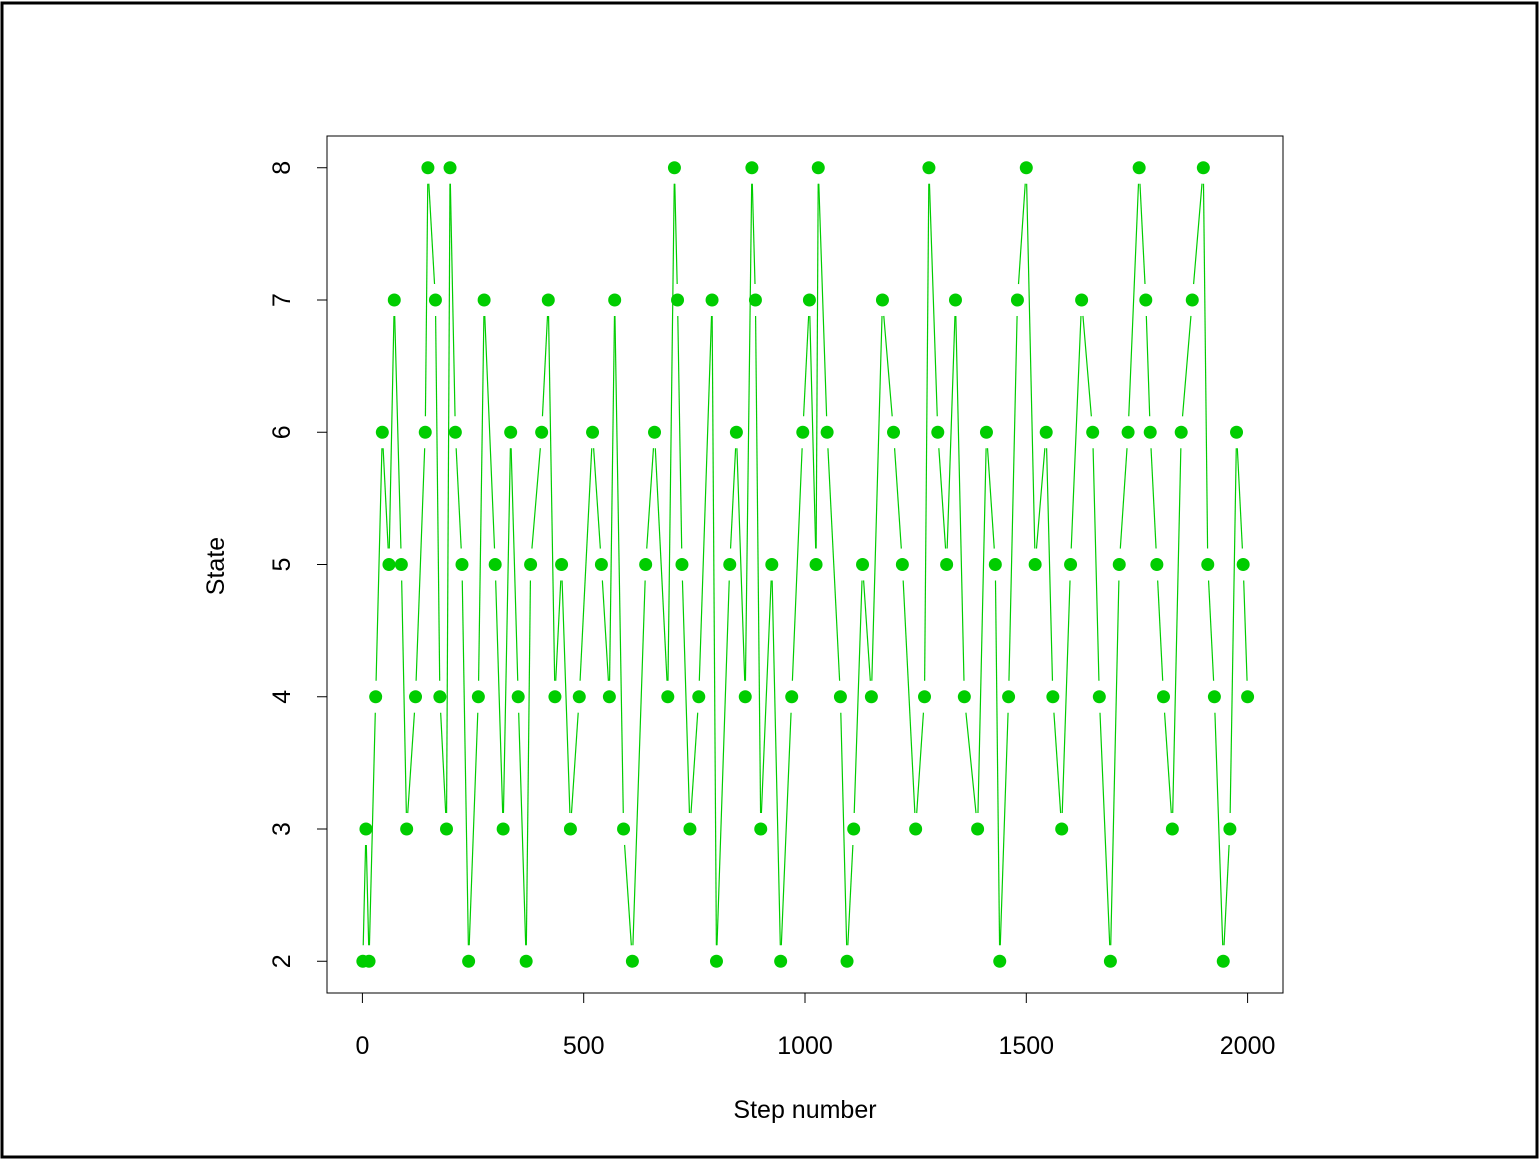 The image size is (1540, 1160). Describe the element at coordinates (282, 961) in the screenshot. I see `y-tick-label: 2` at that location.